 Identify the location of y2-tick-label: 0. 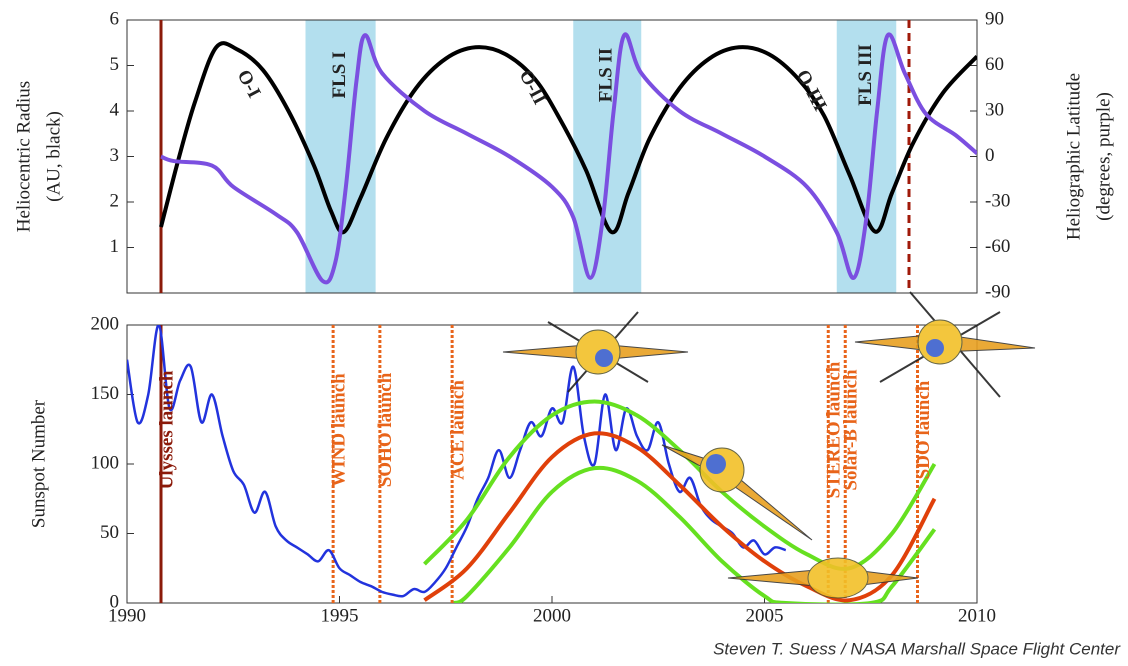
(990, 155).